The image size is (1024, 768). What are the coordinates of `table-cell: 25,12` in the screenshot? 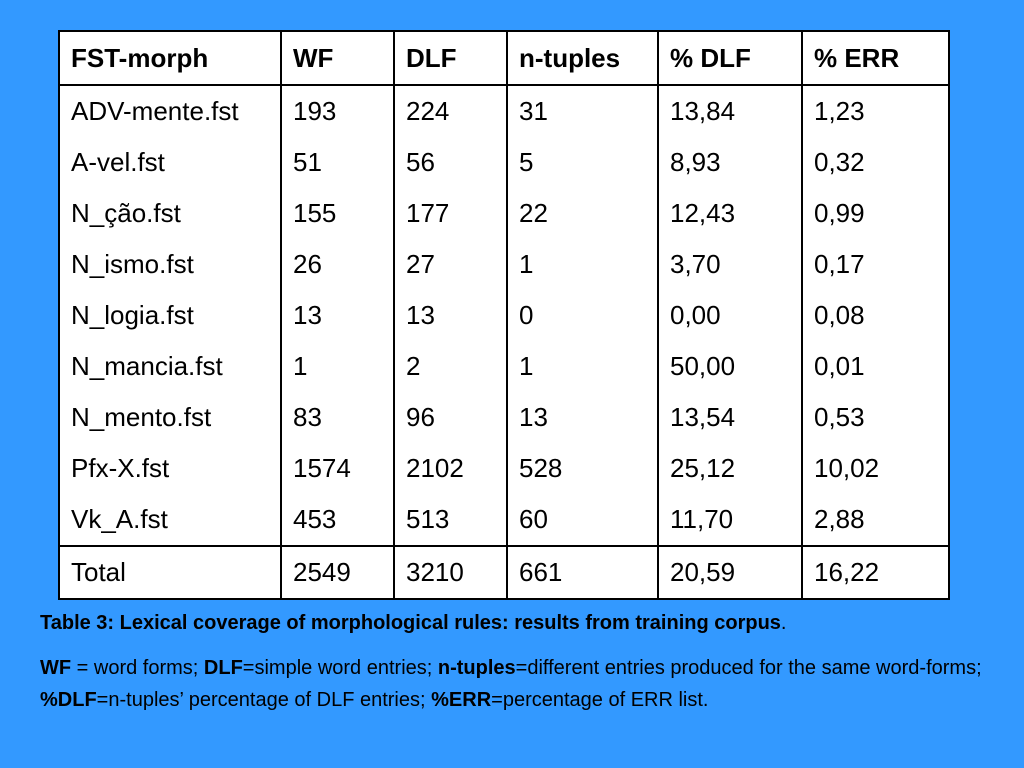 It's located at (730, 468).